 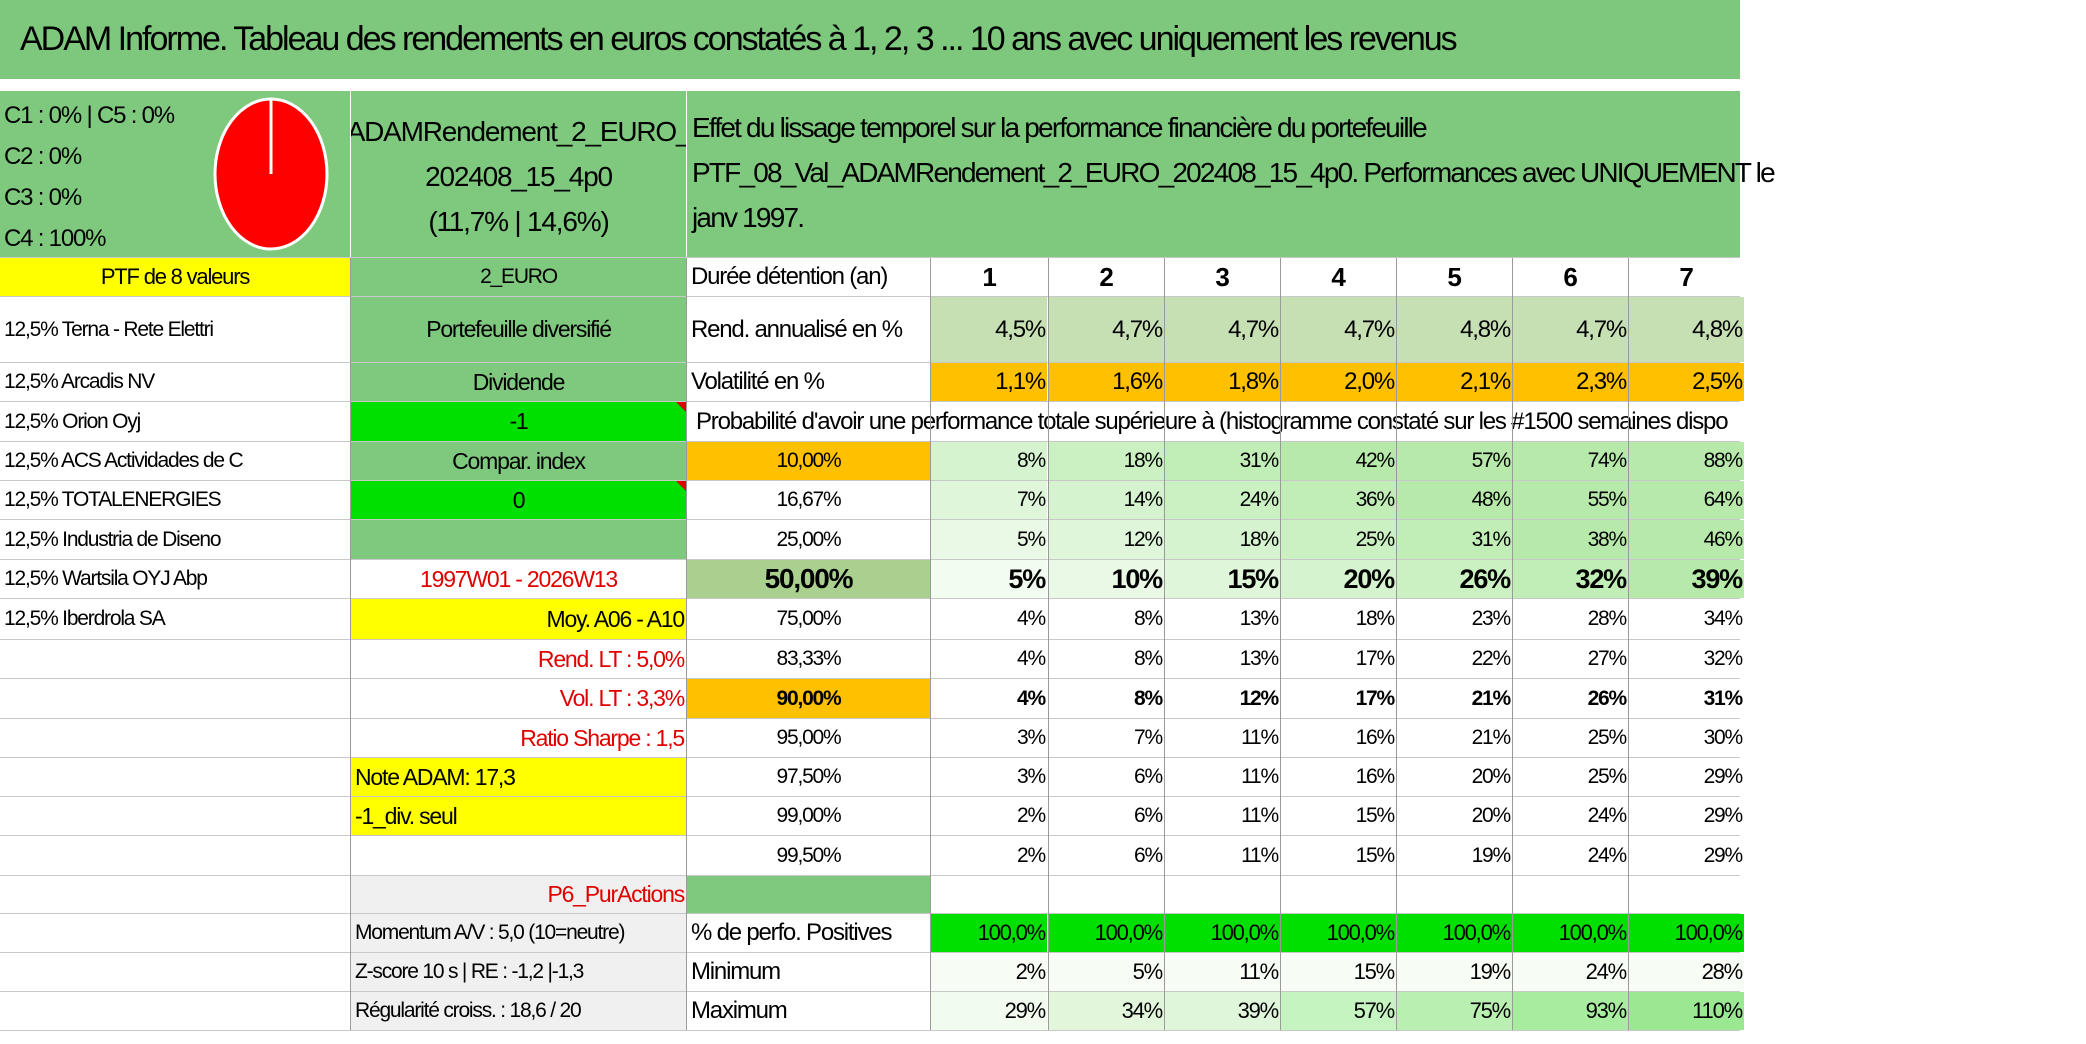 I want to click on proba-value: 20%, so click(x=1338, y=579).